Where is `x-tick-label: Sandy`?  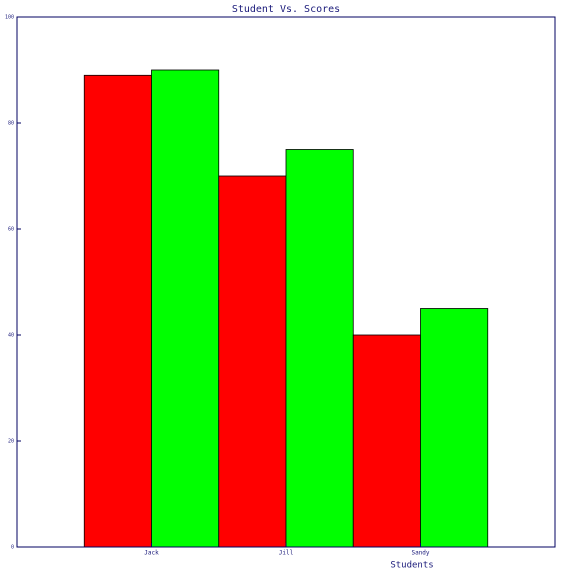
x-tick-label: Sandy is located at coordinates (420, 553).